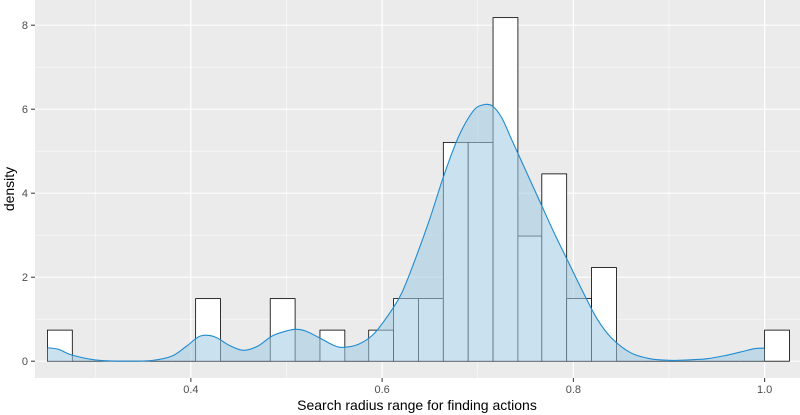 The height and width of the screenshot is (415, 800). Describe the element at coordinates (777, 345) in the screenshot. I see `histogram-bar` at that location.